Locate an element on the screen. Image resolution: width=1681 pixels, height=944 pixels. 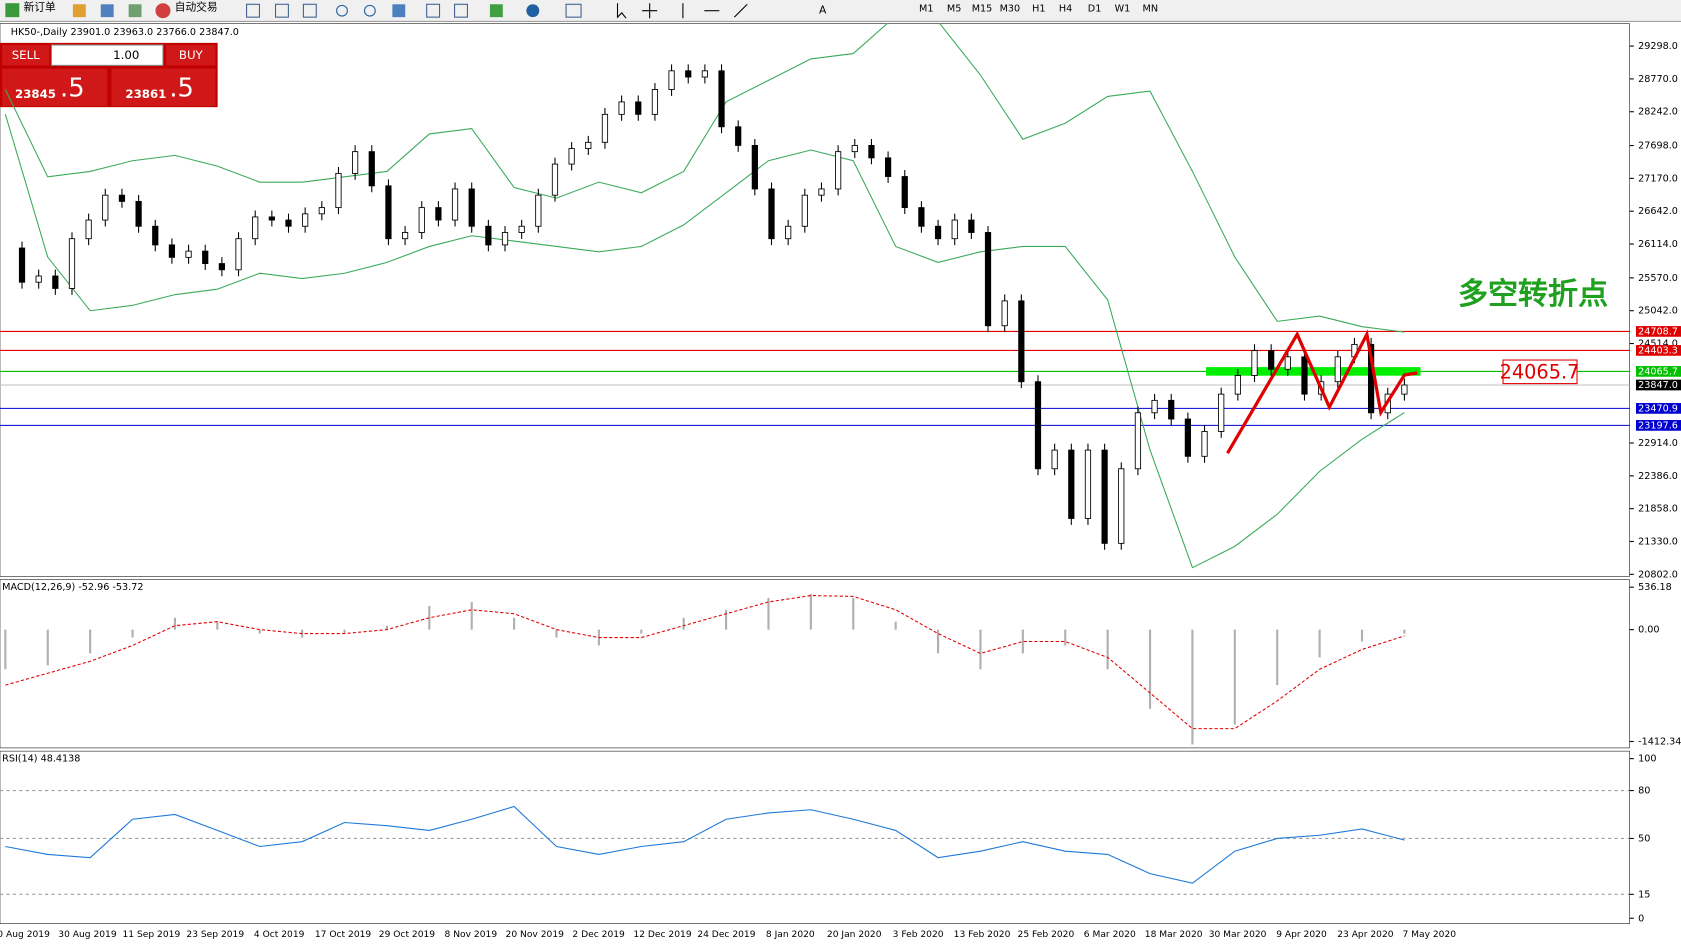
ask-main: 23861 is located at coordinates (145, 94).